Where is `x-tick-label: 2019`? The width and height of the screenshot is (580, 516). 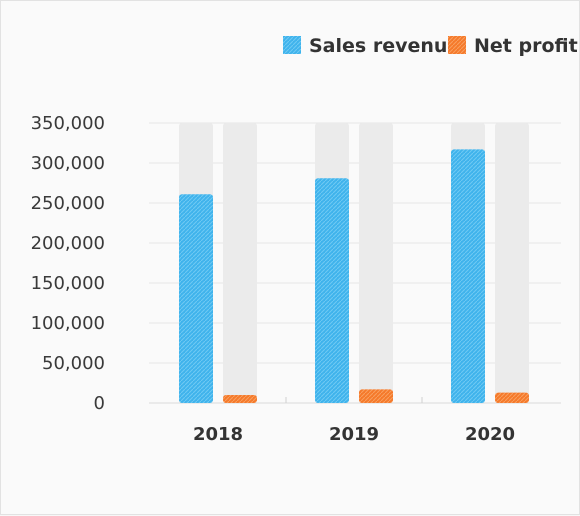
x-tick-label: 2019 is located at coordinates (354, 434).